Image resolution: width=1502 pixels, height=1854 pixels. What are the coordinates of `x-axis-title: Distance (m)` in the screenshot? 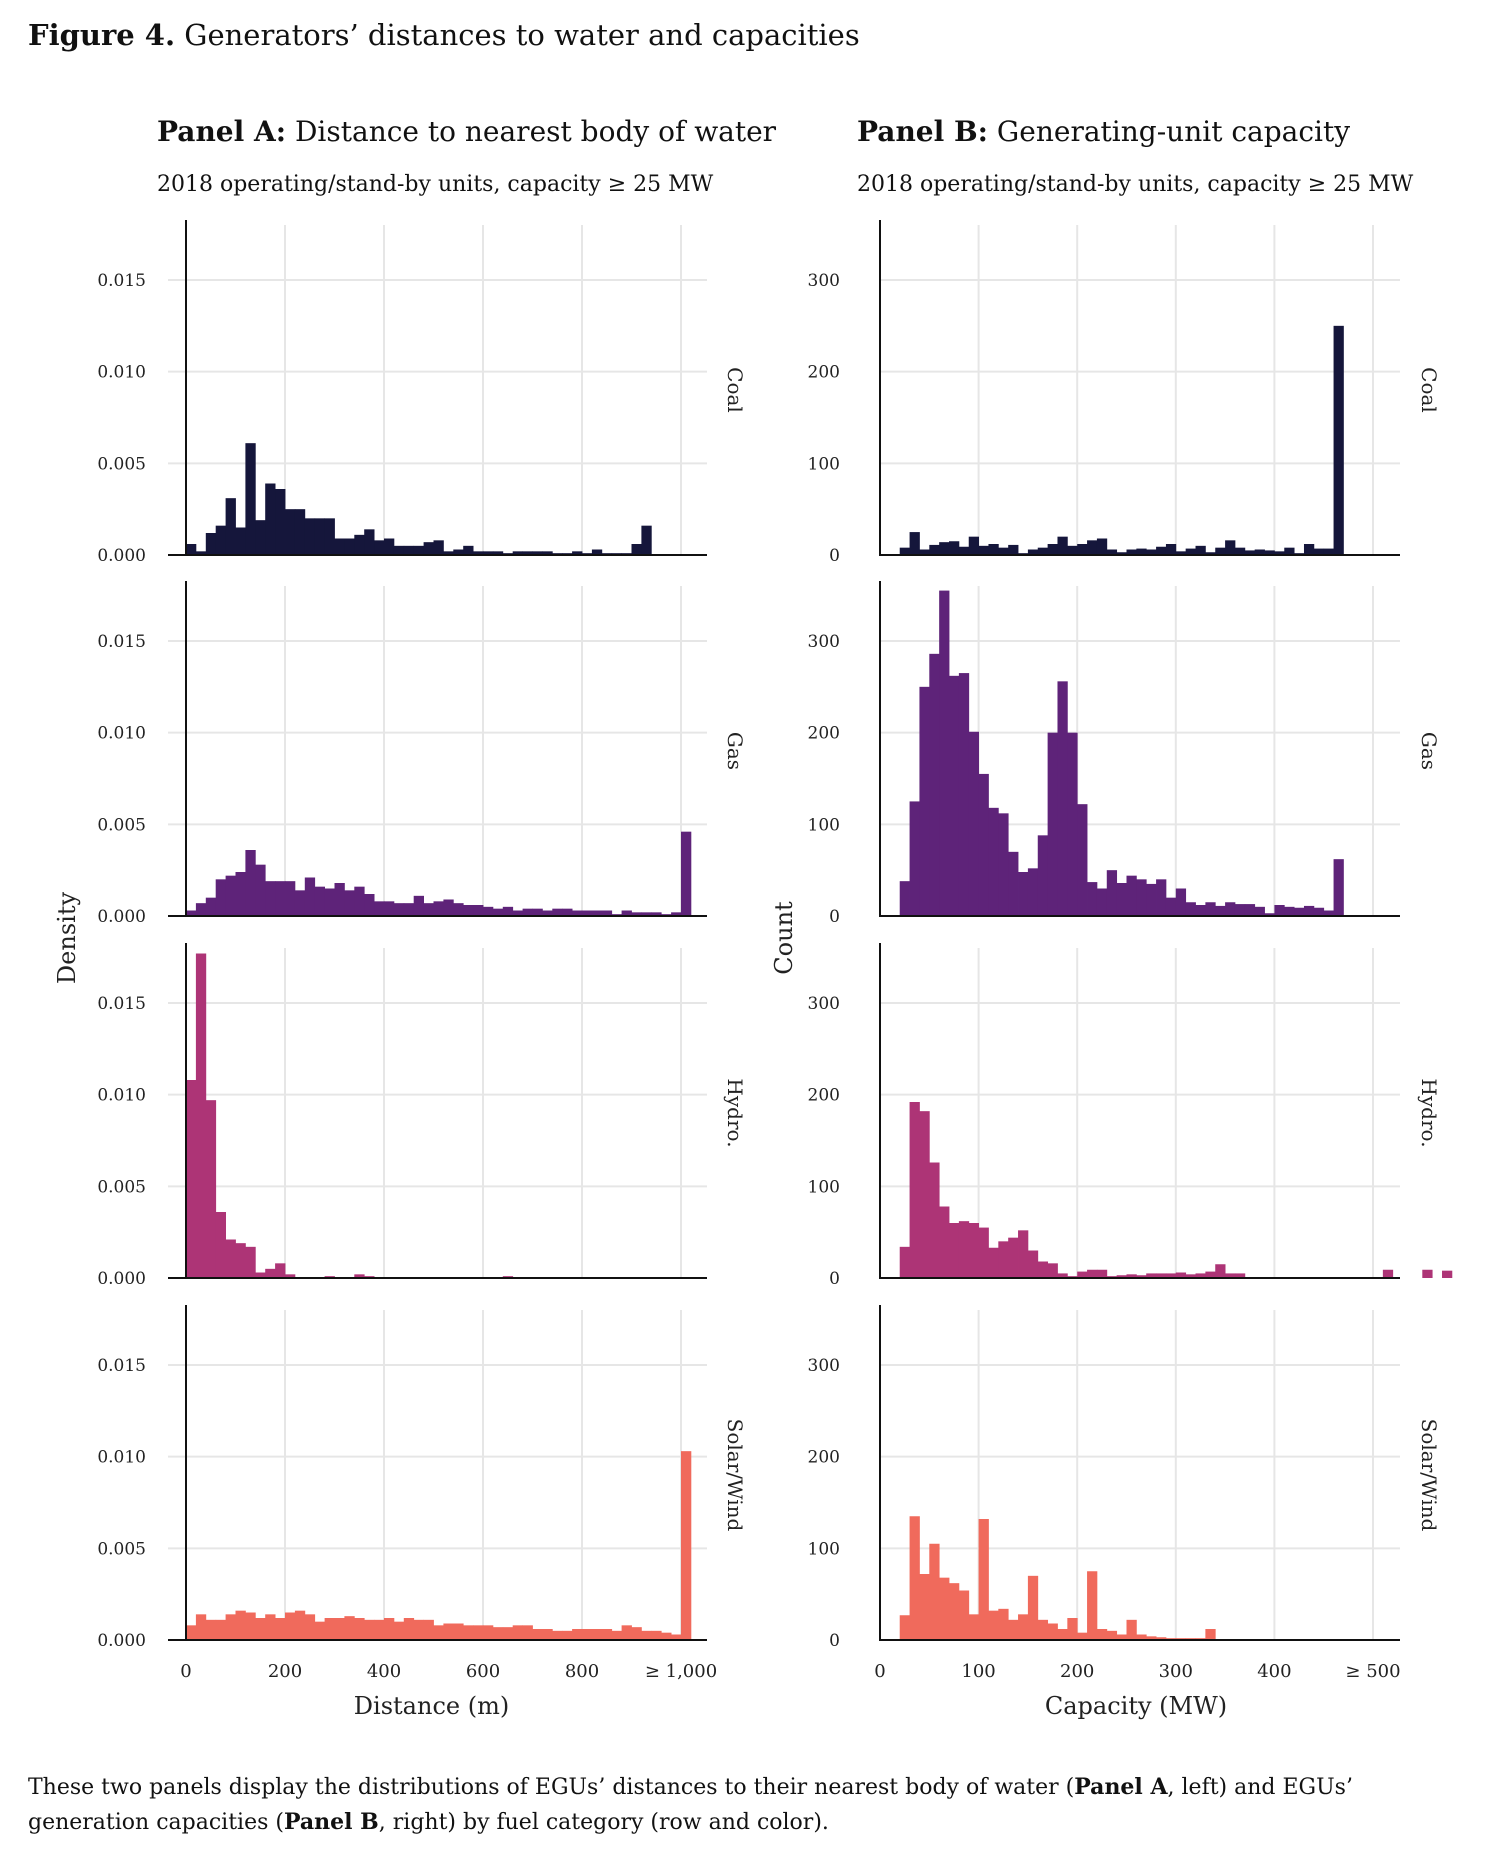 It's located at (431, 1706).